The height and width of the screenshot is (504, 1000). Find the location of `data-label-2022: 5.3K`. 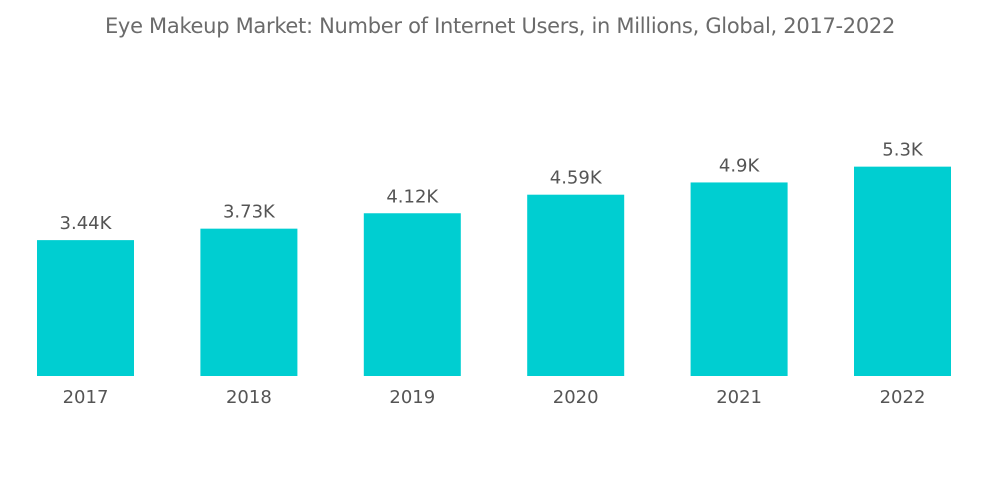

data-label-2022: 5.3K is located at coordinates (903, 150).